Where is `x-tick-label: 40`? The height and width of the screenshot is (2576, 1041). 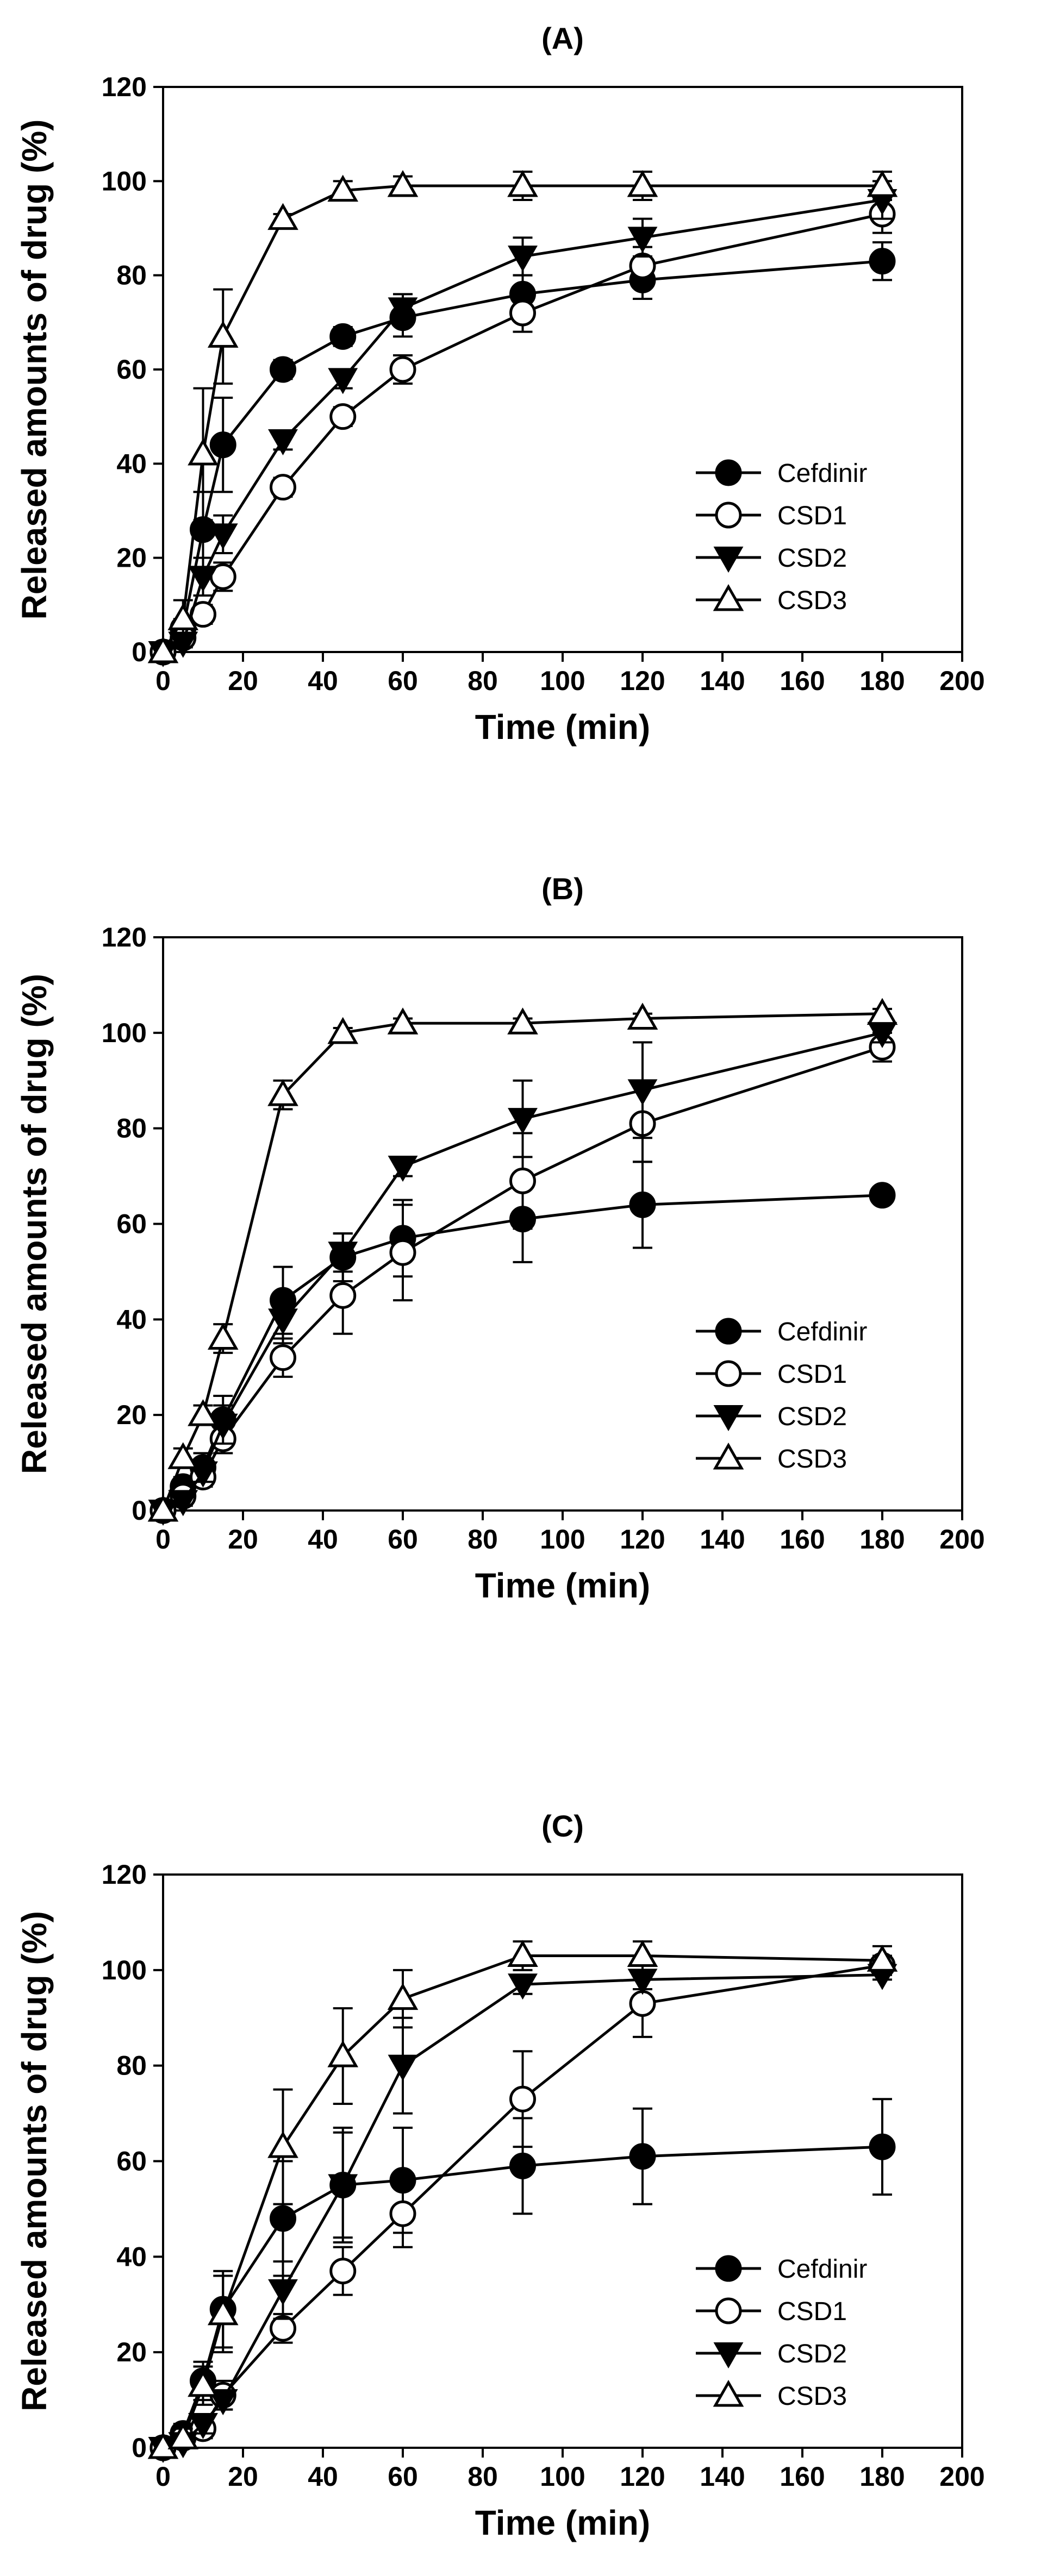
x-tick-label: 40 is located at coordinates (323, 2476).